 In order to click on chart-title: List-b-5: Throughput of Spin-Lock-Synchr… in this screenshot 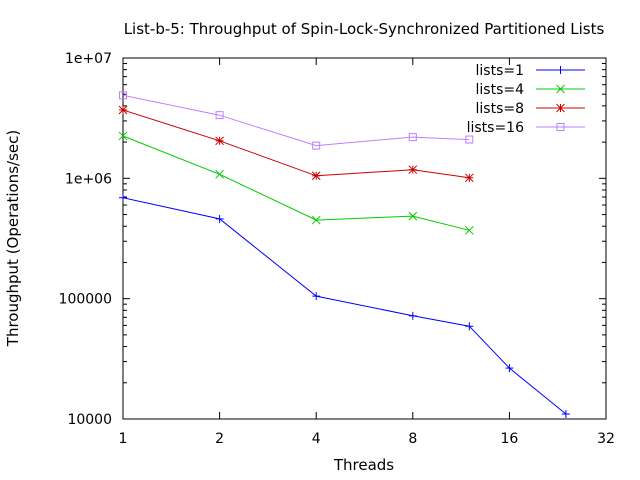, I will do `click(364, 29)`.